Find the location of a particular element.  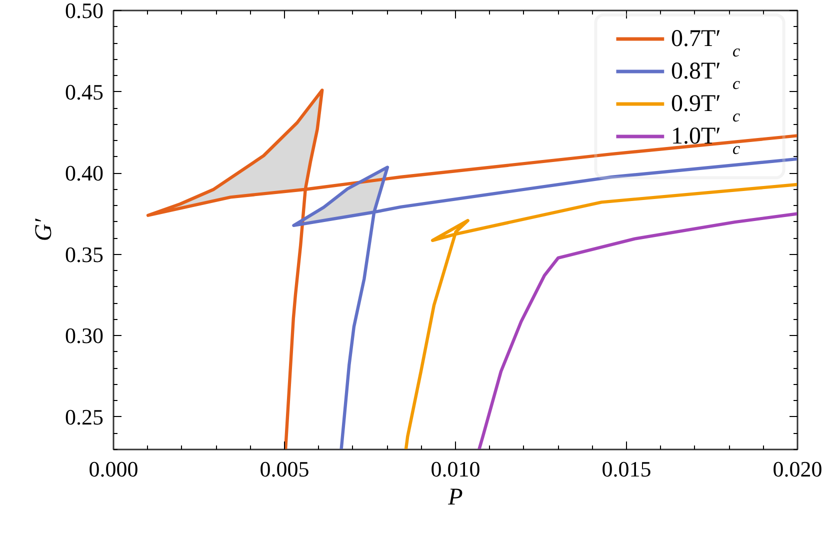

y-tick-label: 0.50 is located at coordinates (84, 11).